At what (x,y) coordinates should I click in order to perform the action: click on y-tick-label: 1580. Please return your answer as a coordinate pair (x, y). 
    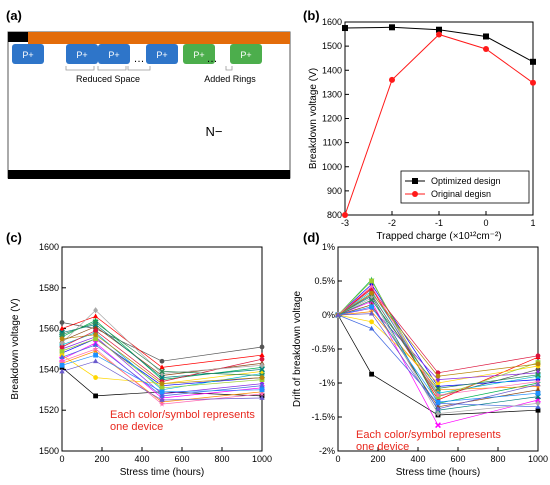
    Looking at the image, I should click on (49, 288).